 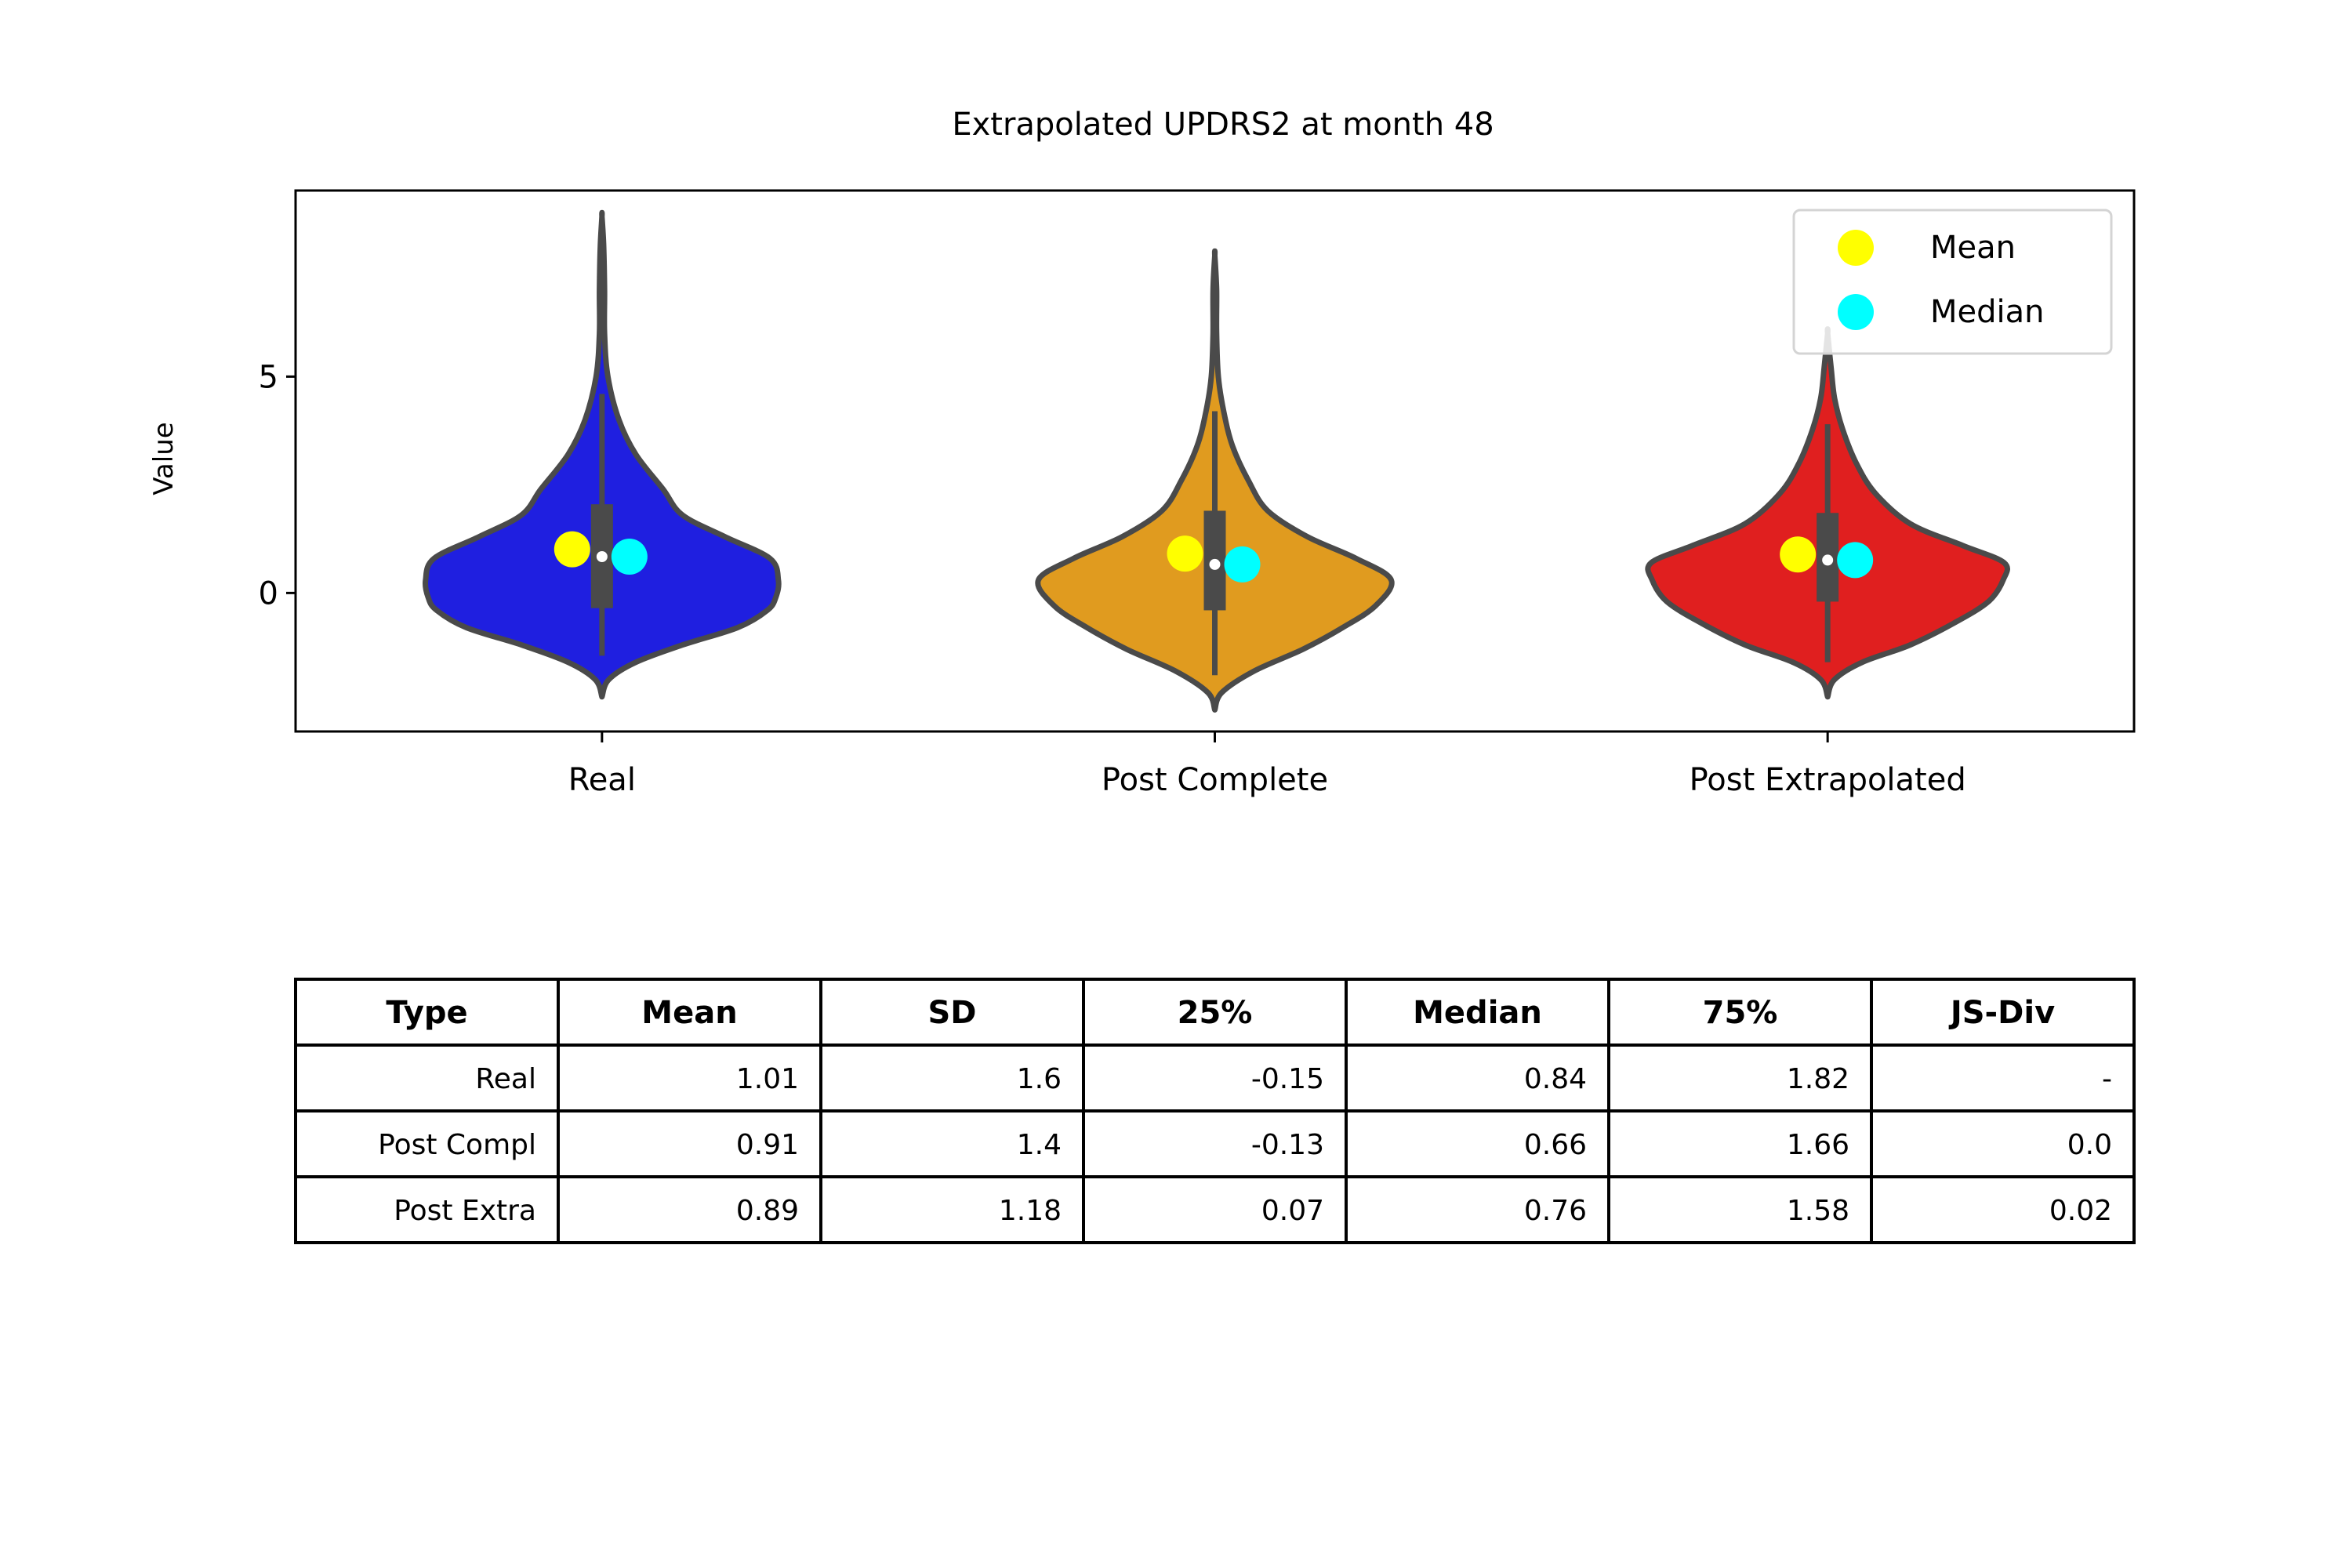 I want to click on y-tick-label: 0, so click(x=268, y=593).